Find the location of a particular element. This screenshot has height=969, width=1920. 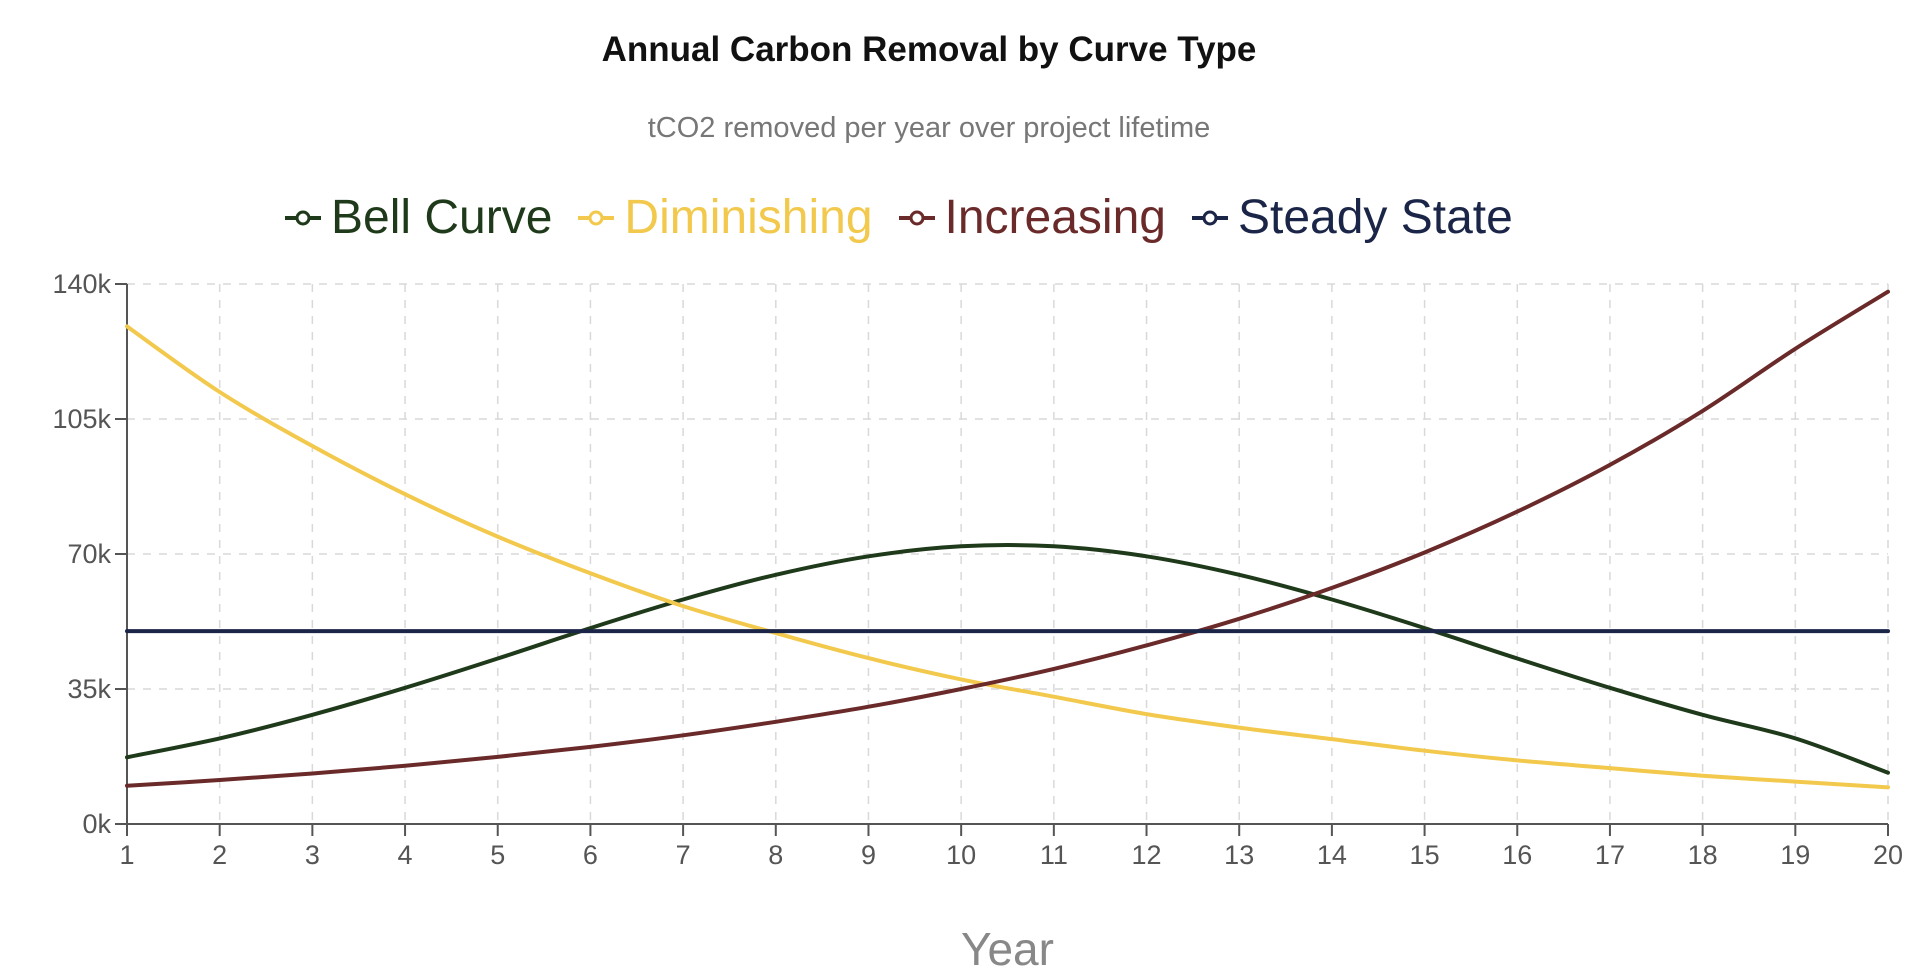

x-tick-label: 20 is located at coordinates (1888, 855).